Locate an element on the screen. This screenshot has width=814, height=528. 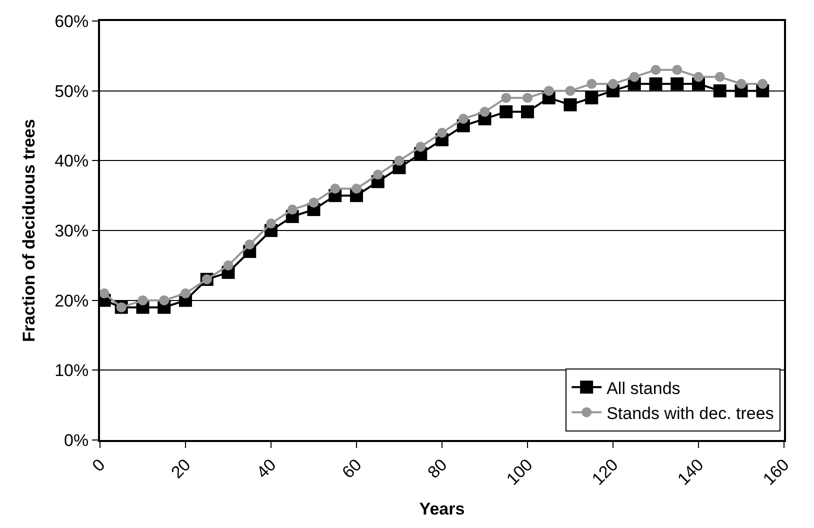
y-axis-title: Fraction of deciduous trees is located at coordinates (29, 230).